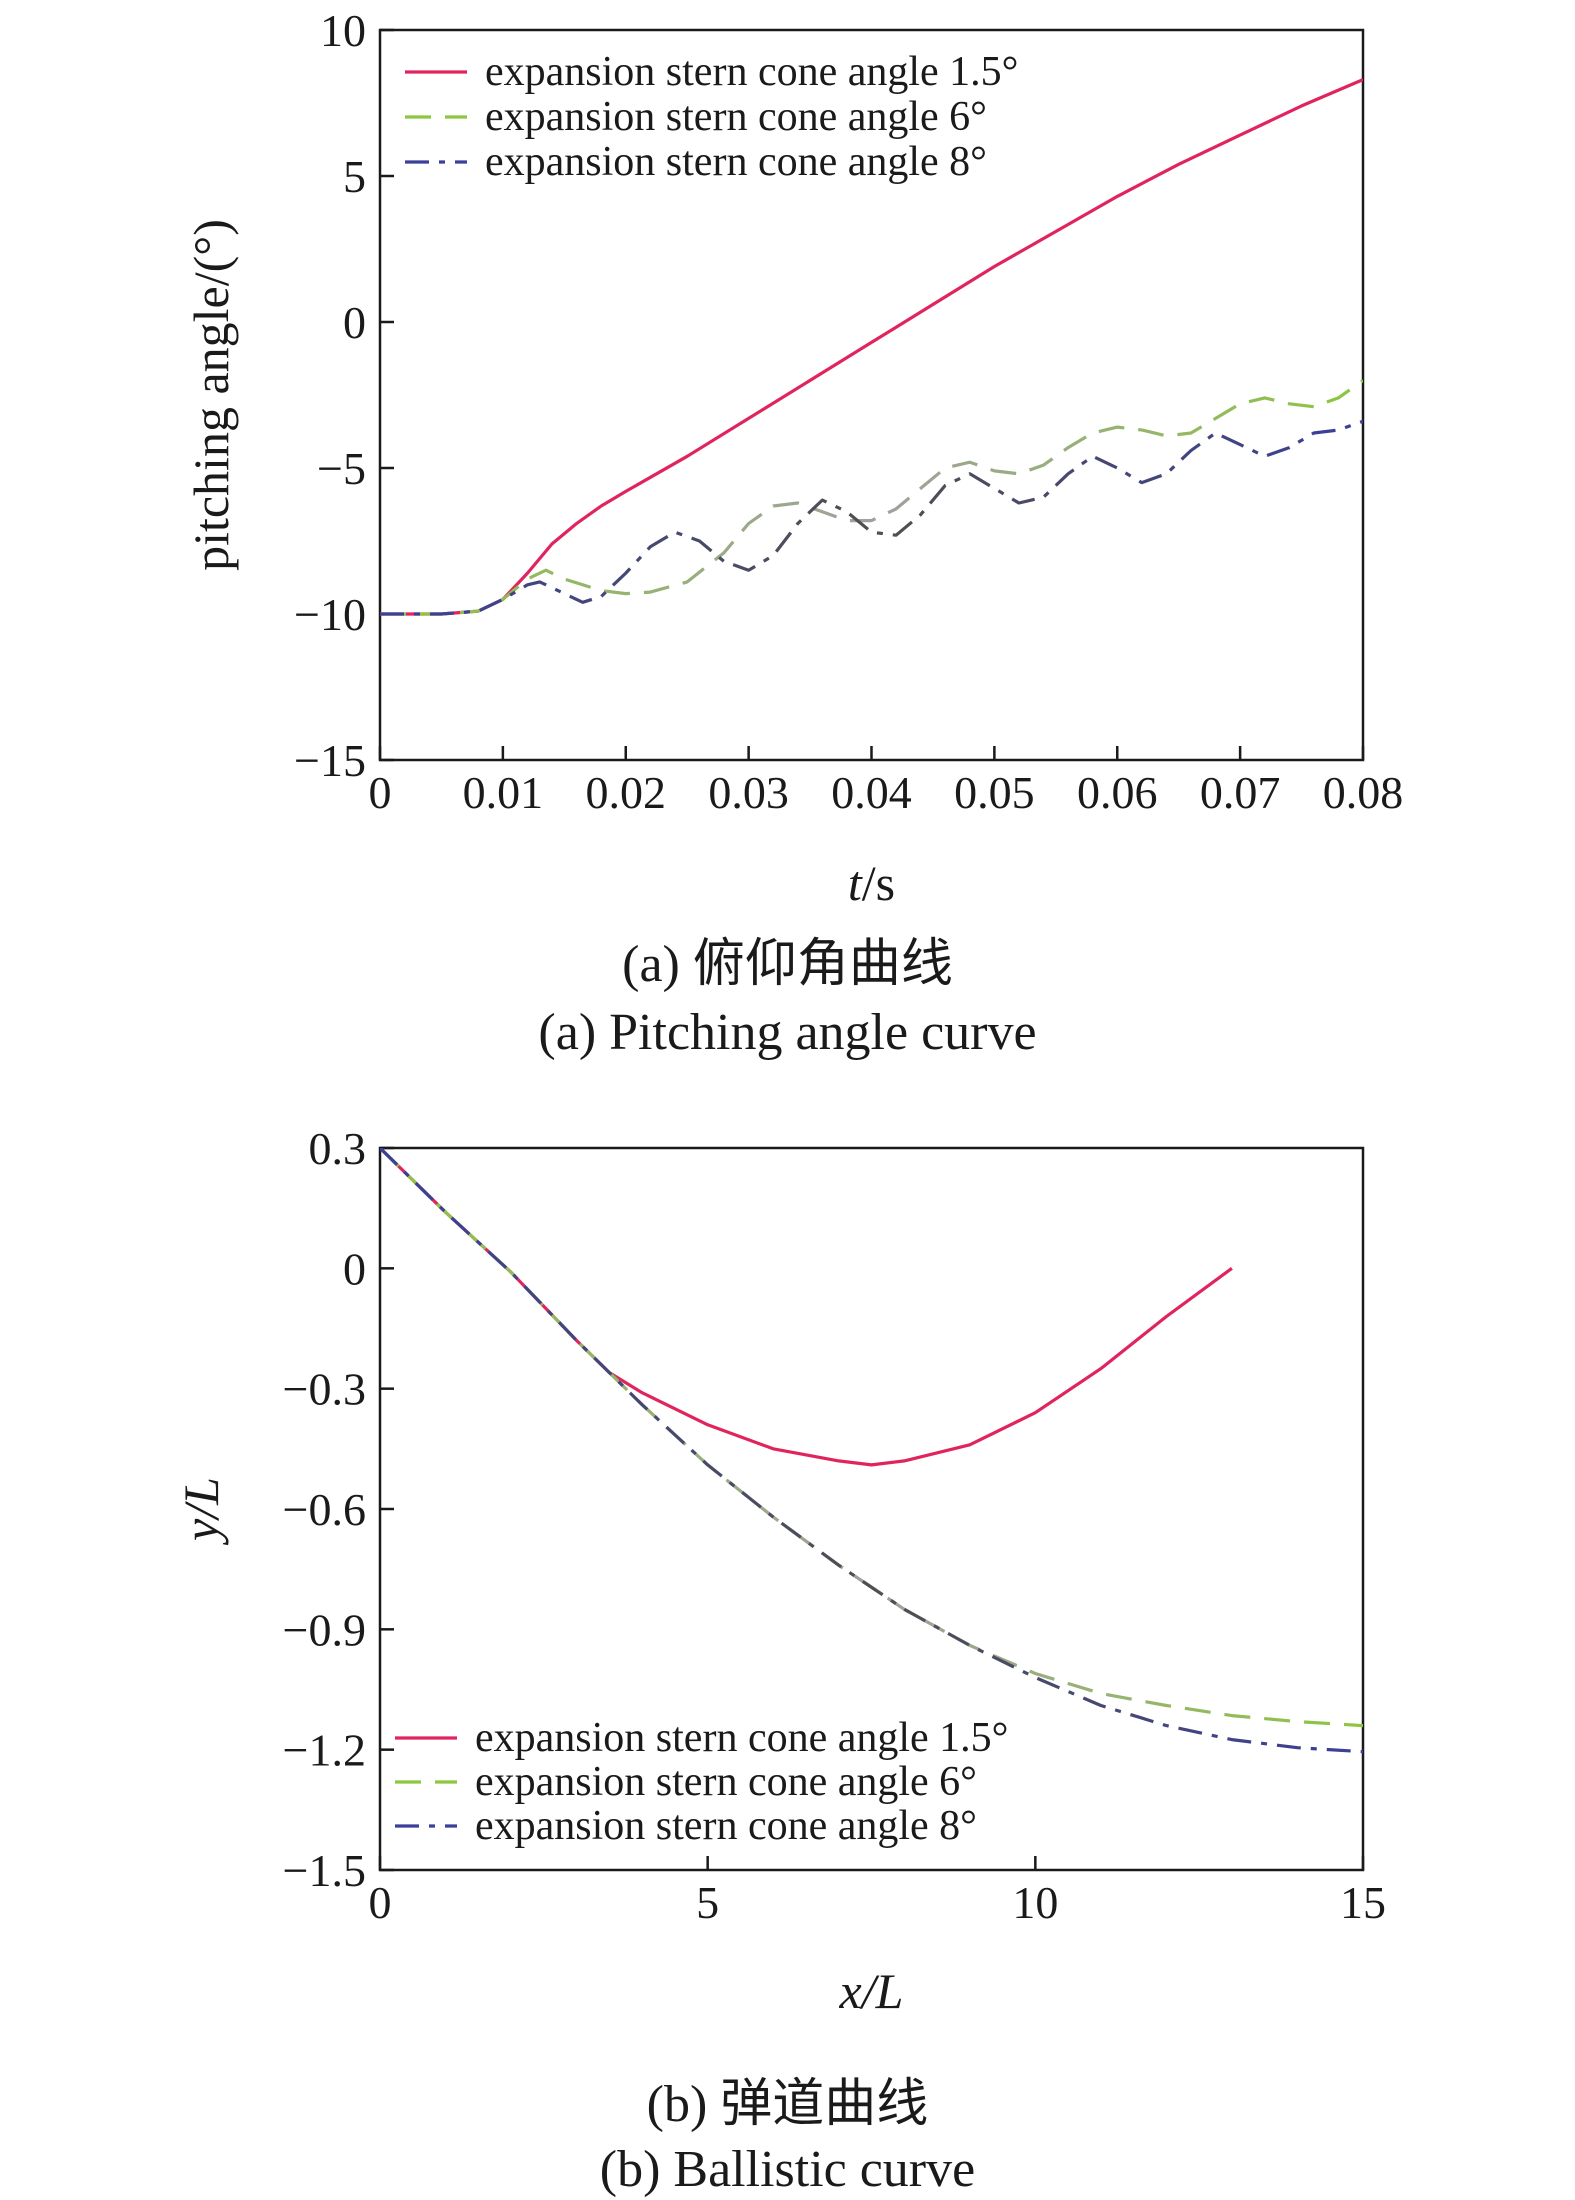 The image size is (1575, 2200). What do you see at coordinates (341, 468) in the screenshot?
I see `y-tick-label: −5` at bounding box center [341, 468].